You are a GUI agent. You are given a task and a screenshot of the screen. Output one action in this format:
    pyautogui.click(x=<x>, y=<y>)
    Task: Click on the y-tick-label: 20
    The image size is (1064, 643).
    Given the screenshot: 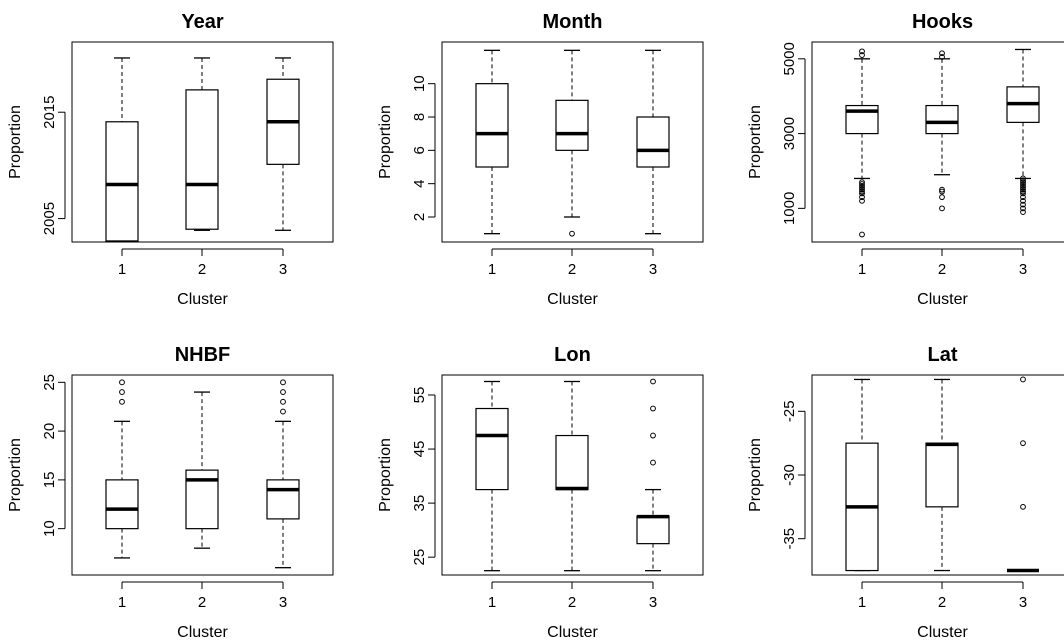 What is the action you would take?
    pyautogui.click(x=49, y=431)
    